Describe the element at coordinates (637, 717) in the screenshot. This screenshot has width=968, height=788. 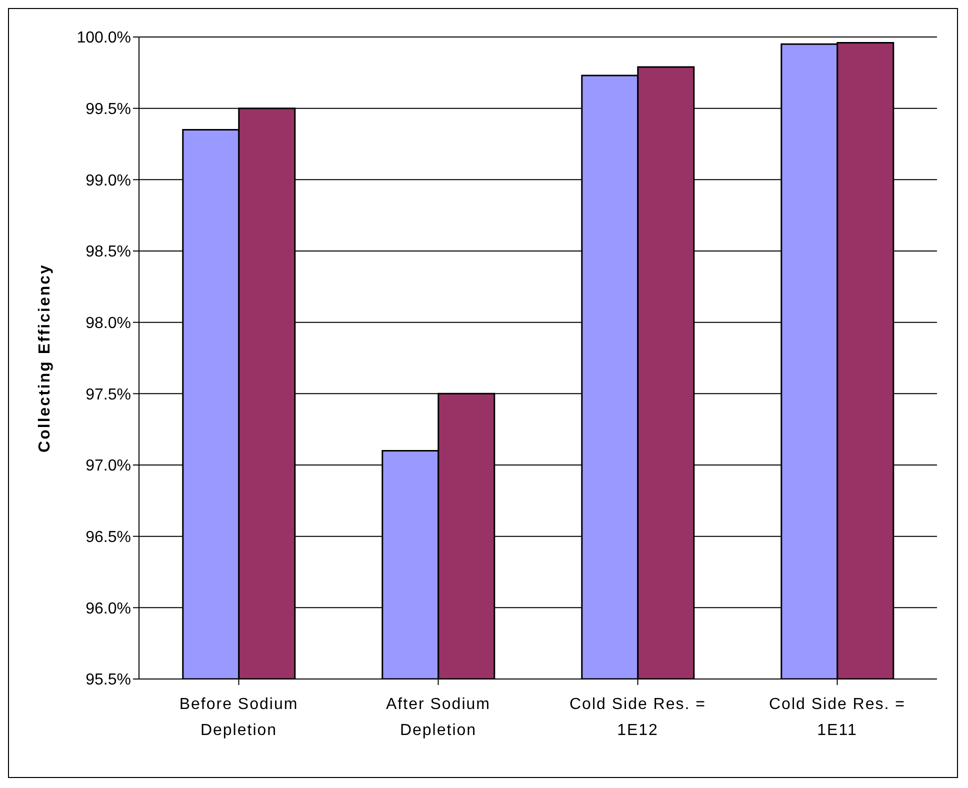
I see `x-tick-label: Cold Side Res. = 1E12` at that location.